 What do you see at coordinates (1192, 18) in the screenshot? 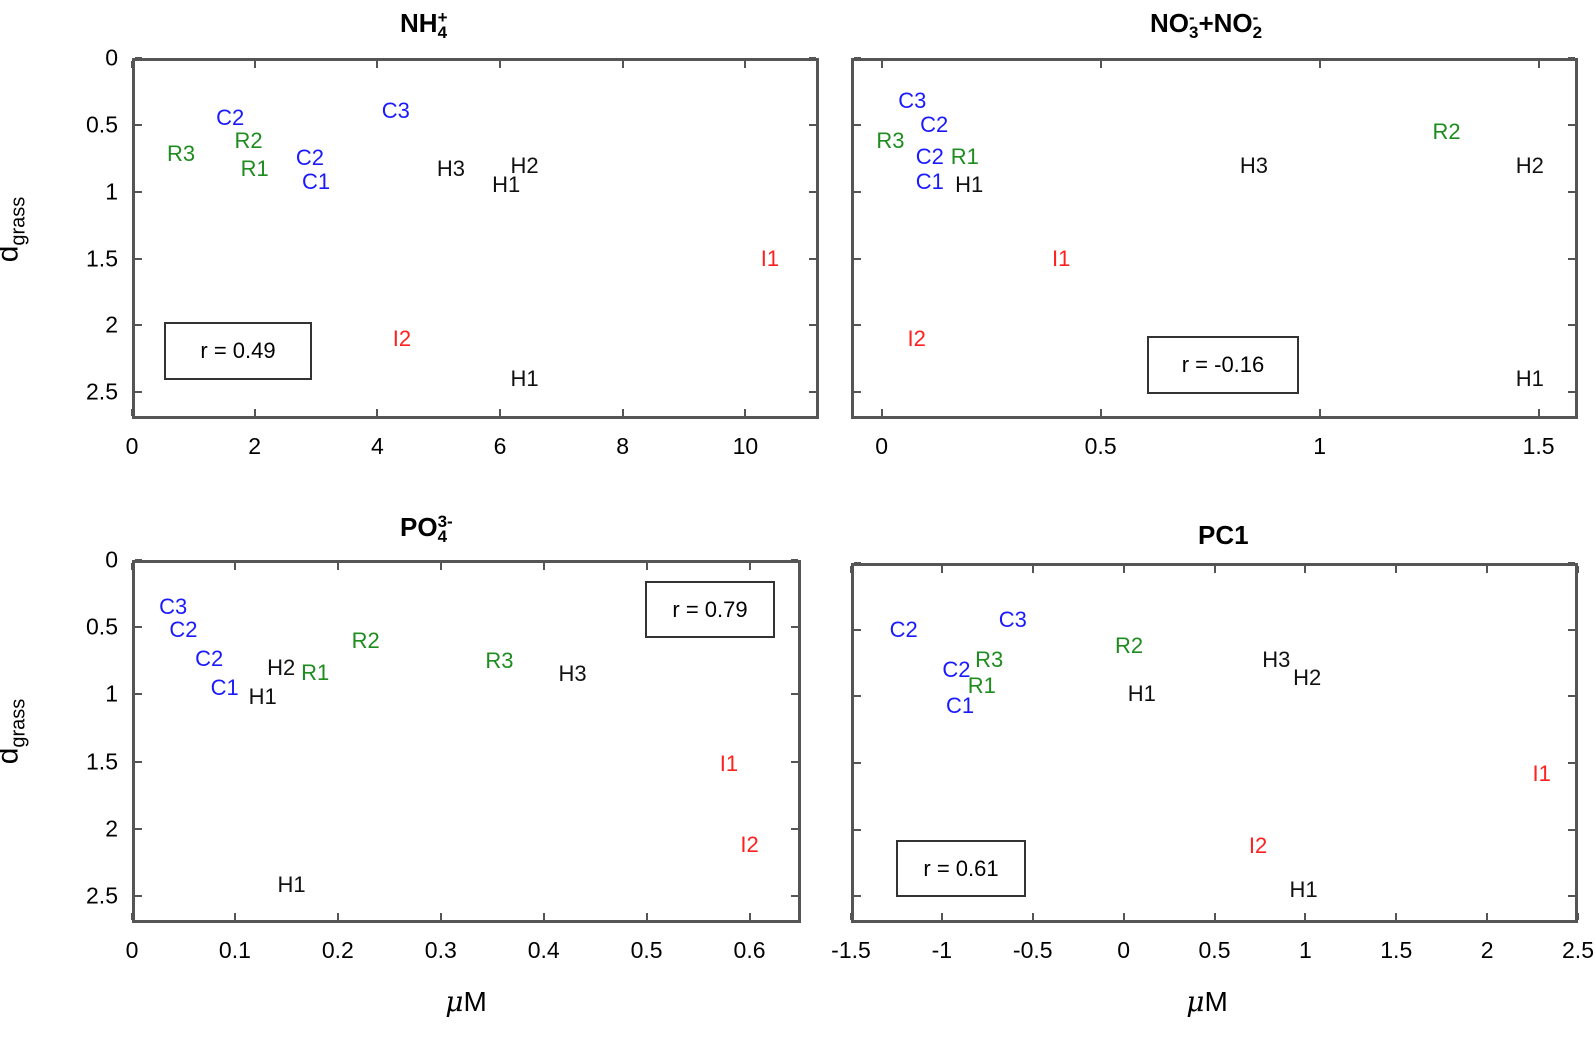
I see `title-sup-a: -` at bounding box center [1192, 18].